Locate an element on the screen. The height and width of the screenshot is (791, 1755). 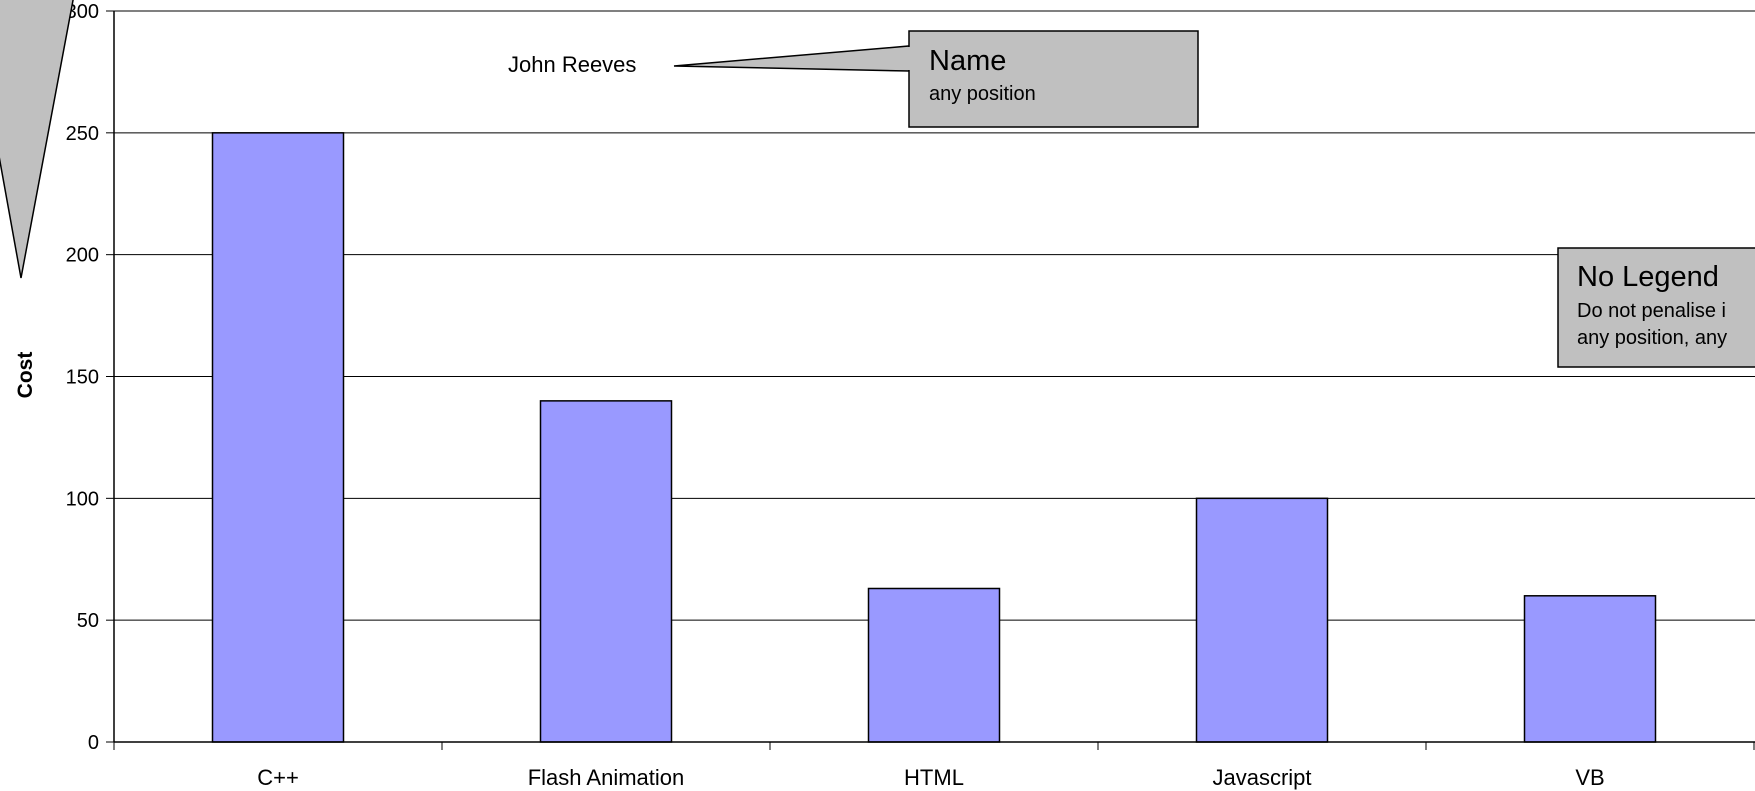
y-tick-label: 50 is located at coordinates (88, 621).